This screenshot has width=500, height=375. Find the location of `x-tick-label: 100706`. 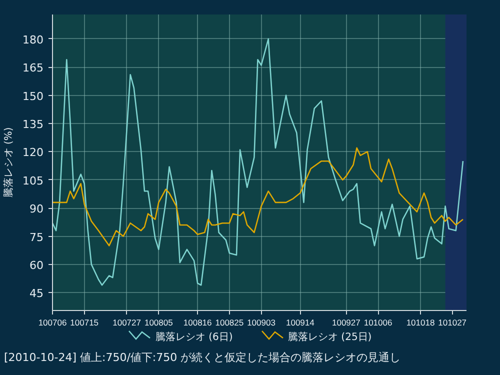

x-tick-label: 100706 is located at coordinates (52, 323).